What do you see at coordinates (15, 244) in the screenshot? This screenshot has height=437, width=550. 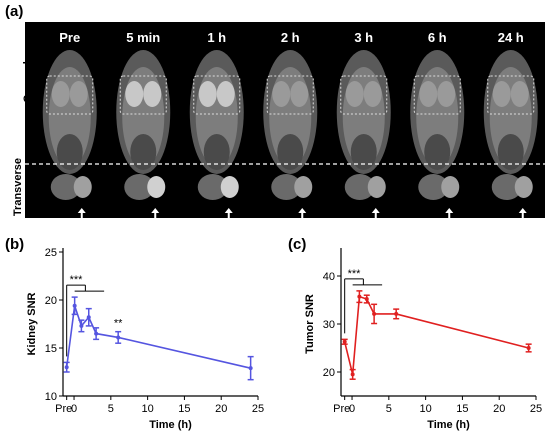 I see `panel-b-letter: (b)` at bounding box center [15, 244].